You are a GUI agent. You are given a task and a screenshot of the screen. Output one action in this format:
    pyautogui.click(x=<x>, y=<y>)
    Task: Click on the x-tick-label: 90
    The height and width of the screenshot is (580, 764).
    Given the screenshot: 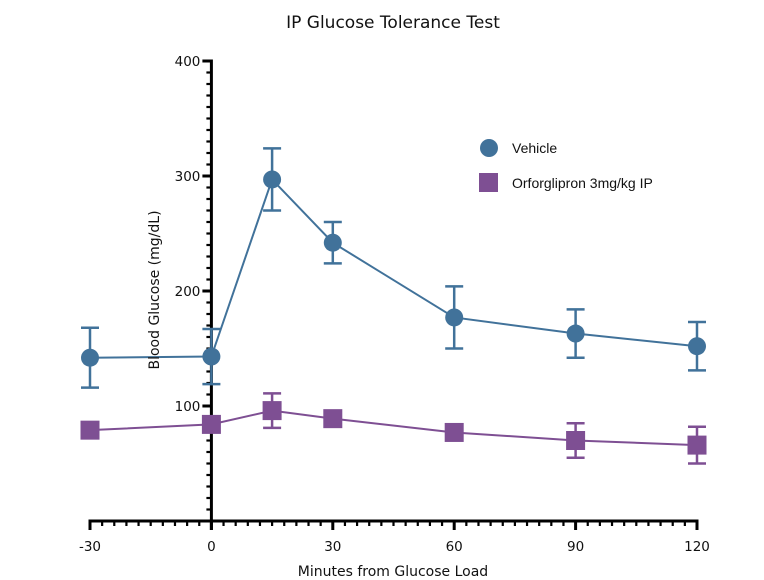 What is the action you would take?
    pyautogui.click(x=575, y=547)
    